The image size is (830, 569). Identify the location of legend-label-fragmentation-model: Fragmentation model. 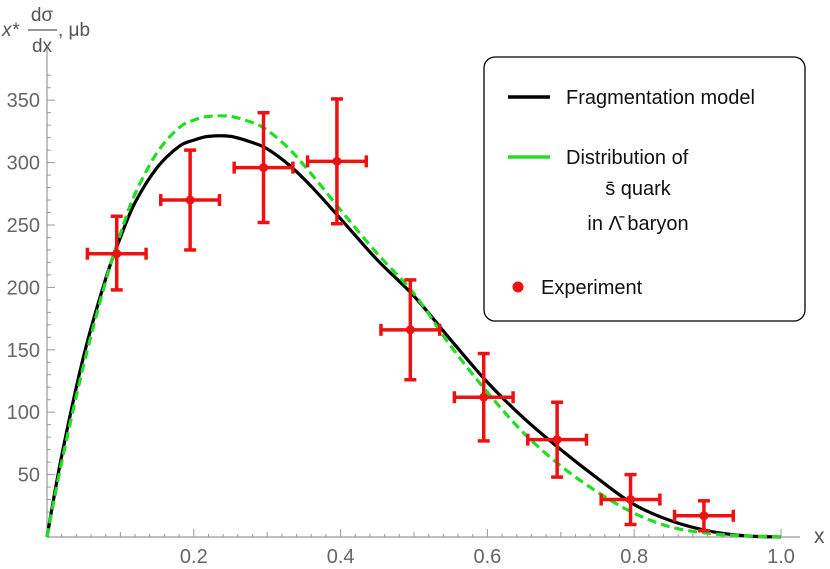
(660, 98).